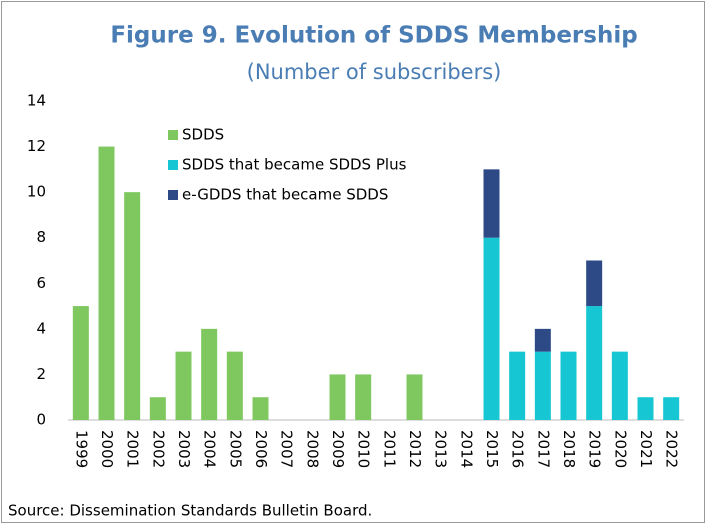 The height and width of the screenshot is (524, 706). Describe the element at coordinates (374, 72) in the screenshot. I see `chart-subtitle: (Number of subscribers)` at that location.